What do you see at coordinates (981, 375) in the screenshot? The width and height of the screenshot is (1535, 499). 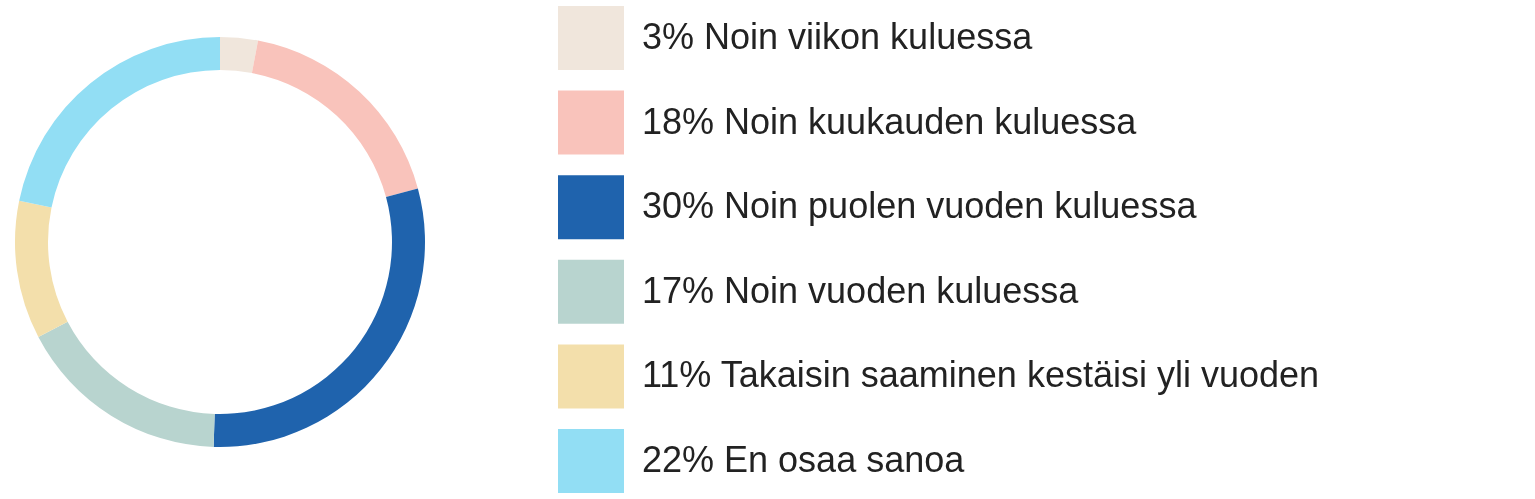 I see `legend-label: 11% Takaisin saaminen kestäisi yli vuoden` at bounding box center [981, 375].